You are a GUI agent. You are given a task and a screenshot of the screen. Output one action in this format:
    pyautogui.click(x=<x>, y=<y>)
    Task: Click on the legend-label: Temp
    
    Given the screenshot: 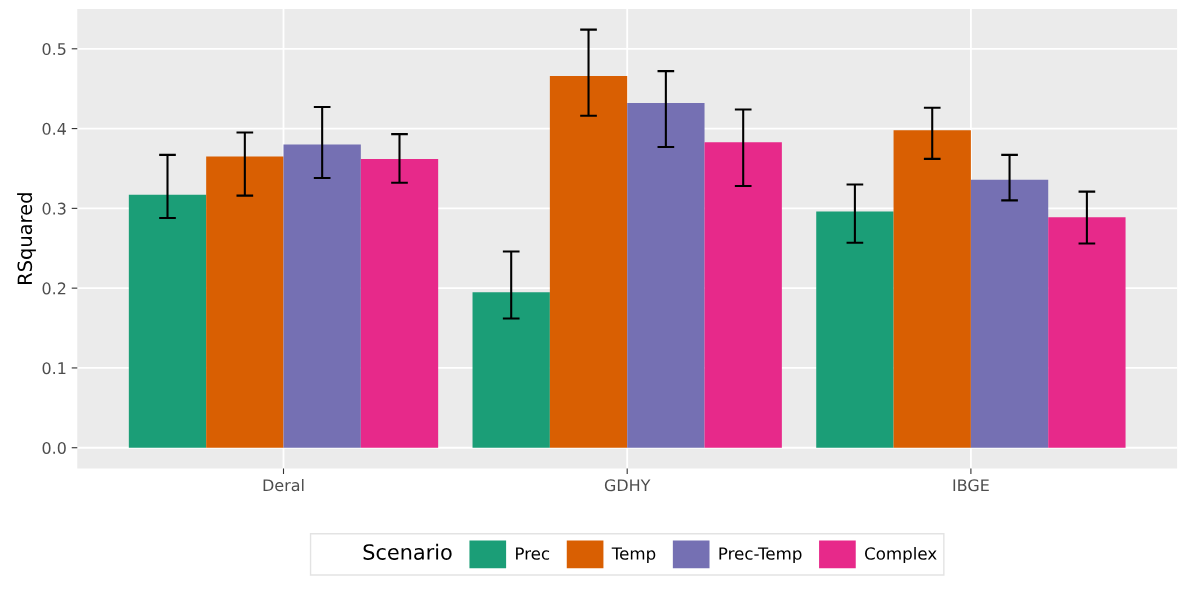 What is the action you would take?
    pyautogui.click(x=633, y=555)
    